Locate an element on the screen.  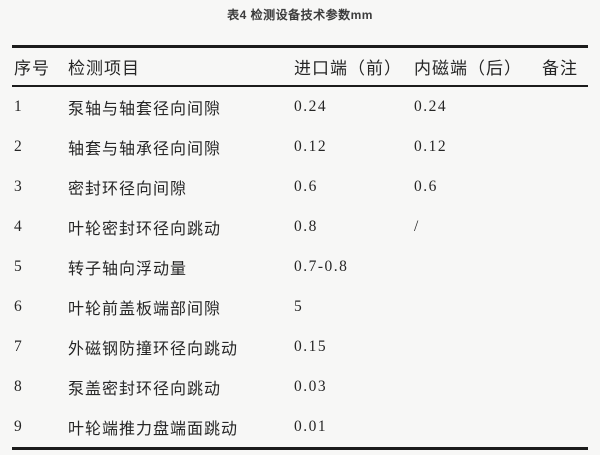
table-row: 2 轴套与轴承径向间隙 0.12 0.12 is located at coordinates (300, 147).